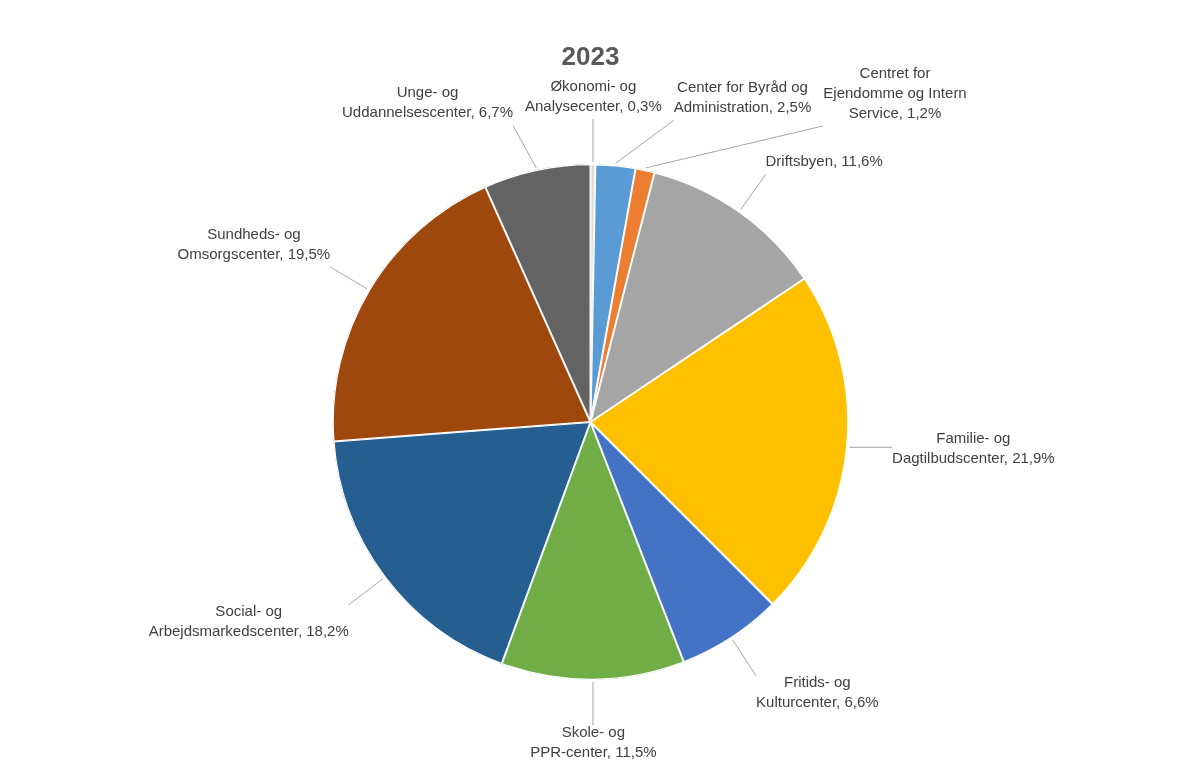  I want to click on slice-label: Familie- og Dagtilbudscenter, 21,9%, so click(973, 448).